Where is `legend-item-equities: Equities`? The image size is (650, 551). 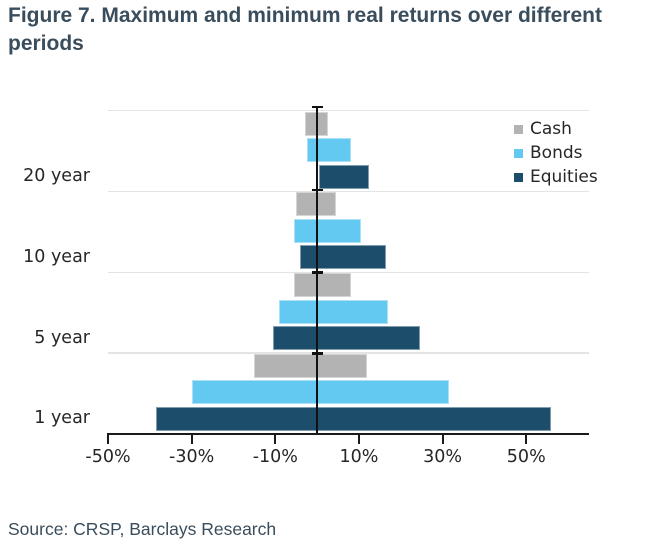 legend-item-equities: Equities is located at coordinates (556, 177).